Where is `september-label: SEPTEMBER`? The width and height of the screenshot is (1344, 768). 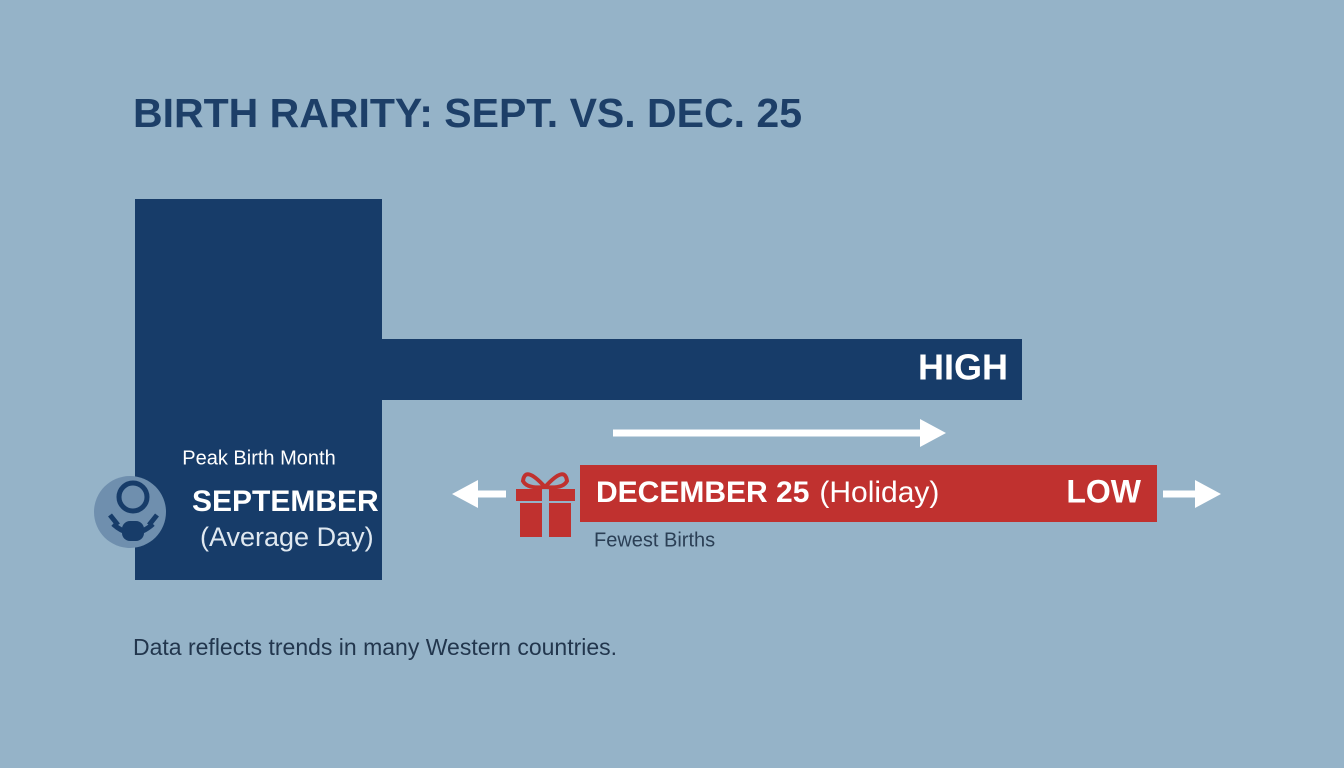
september-label: SEPTEMBER is located at coordinates (285, 501).